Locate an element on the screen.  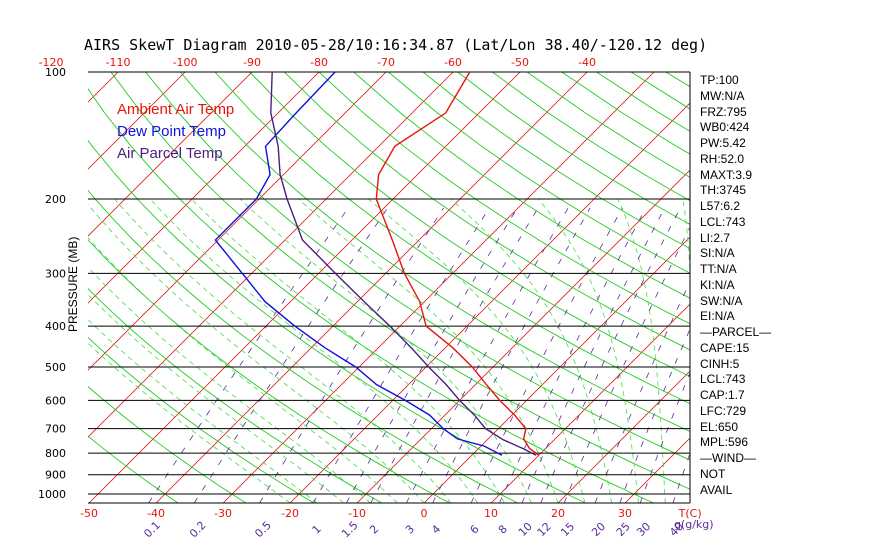
pressure-tick-label: 700 is located at coordinates (55, 429).